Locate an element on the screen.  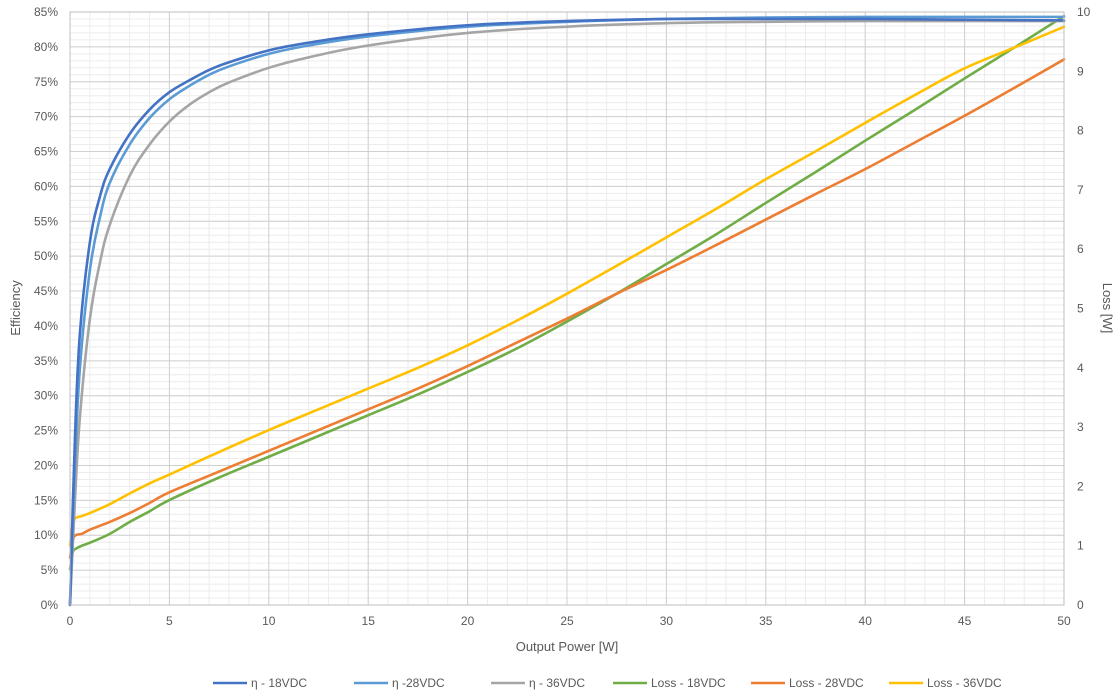
y2-axis-title: Loss [W] is located at coordinates (1107, 308).